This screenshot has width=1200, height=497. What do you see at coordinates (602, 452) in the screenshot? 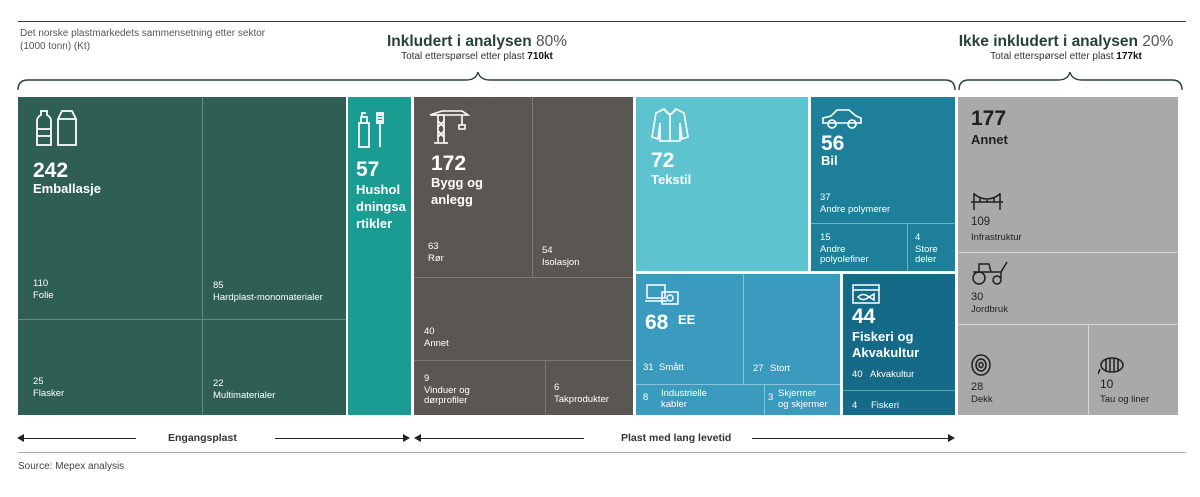
I see `bottom-rule` at bounding box center [602, 452].